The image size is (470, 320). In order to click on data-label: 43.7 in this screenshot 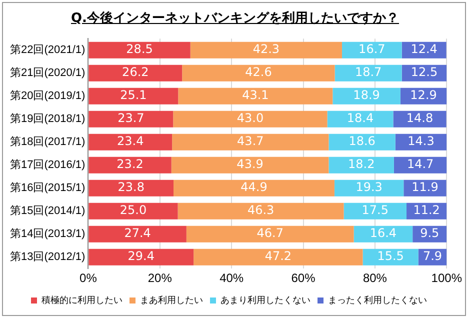, I will do `click(250, 141)`.